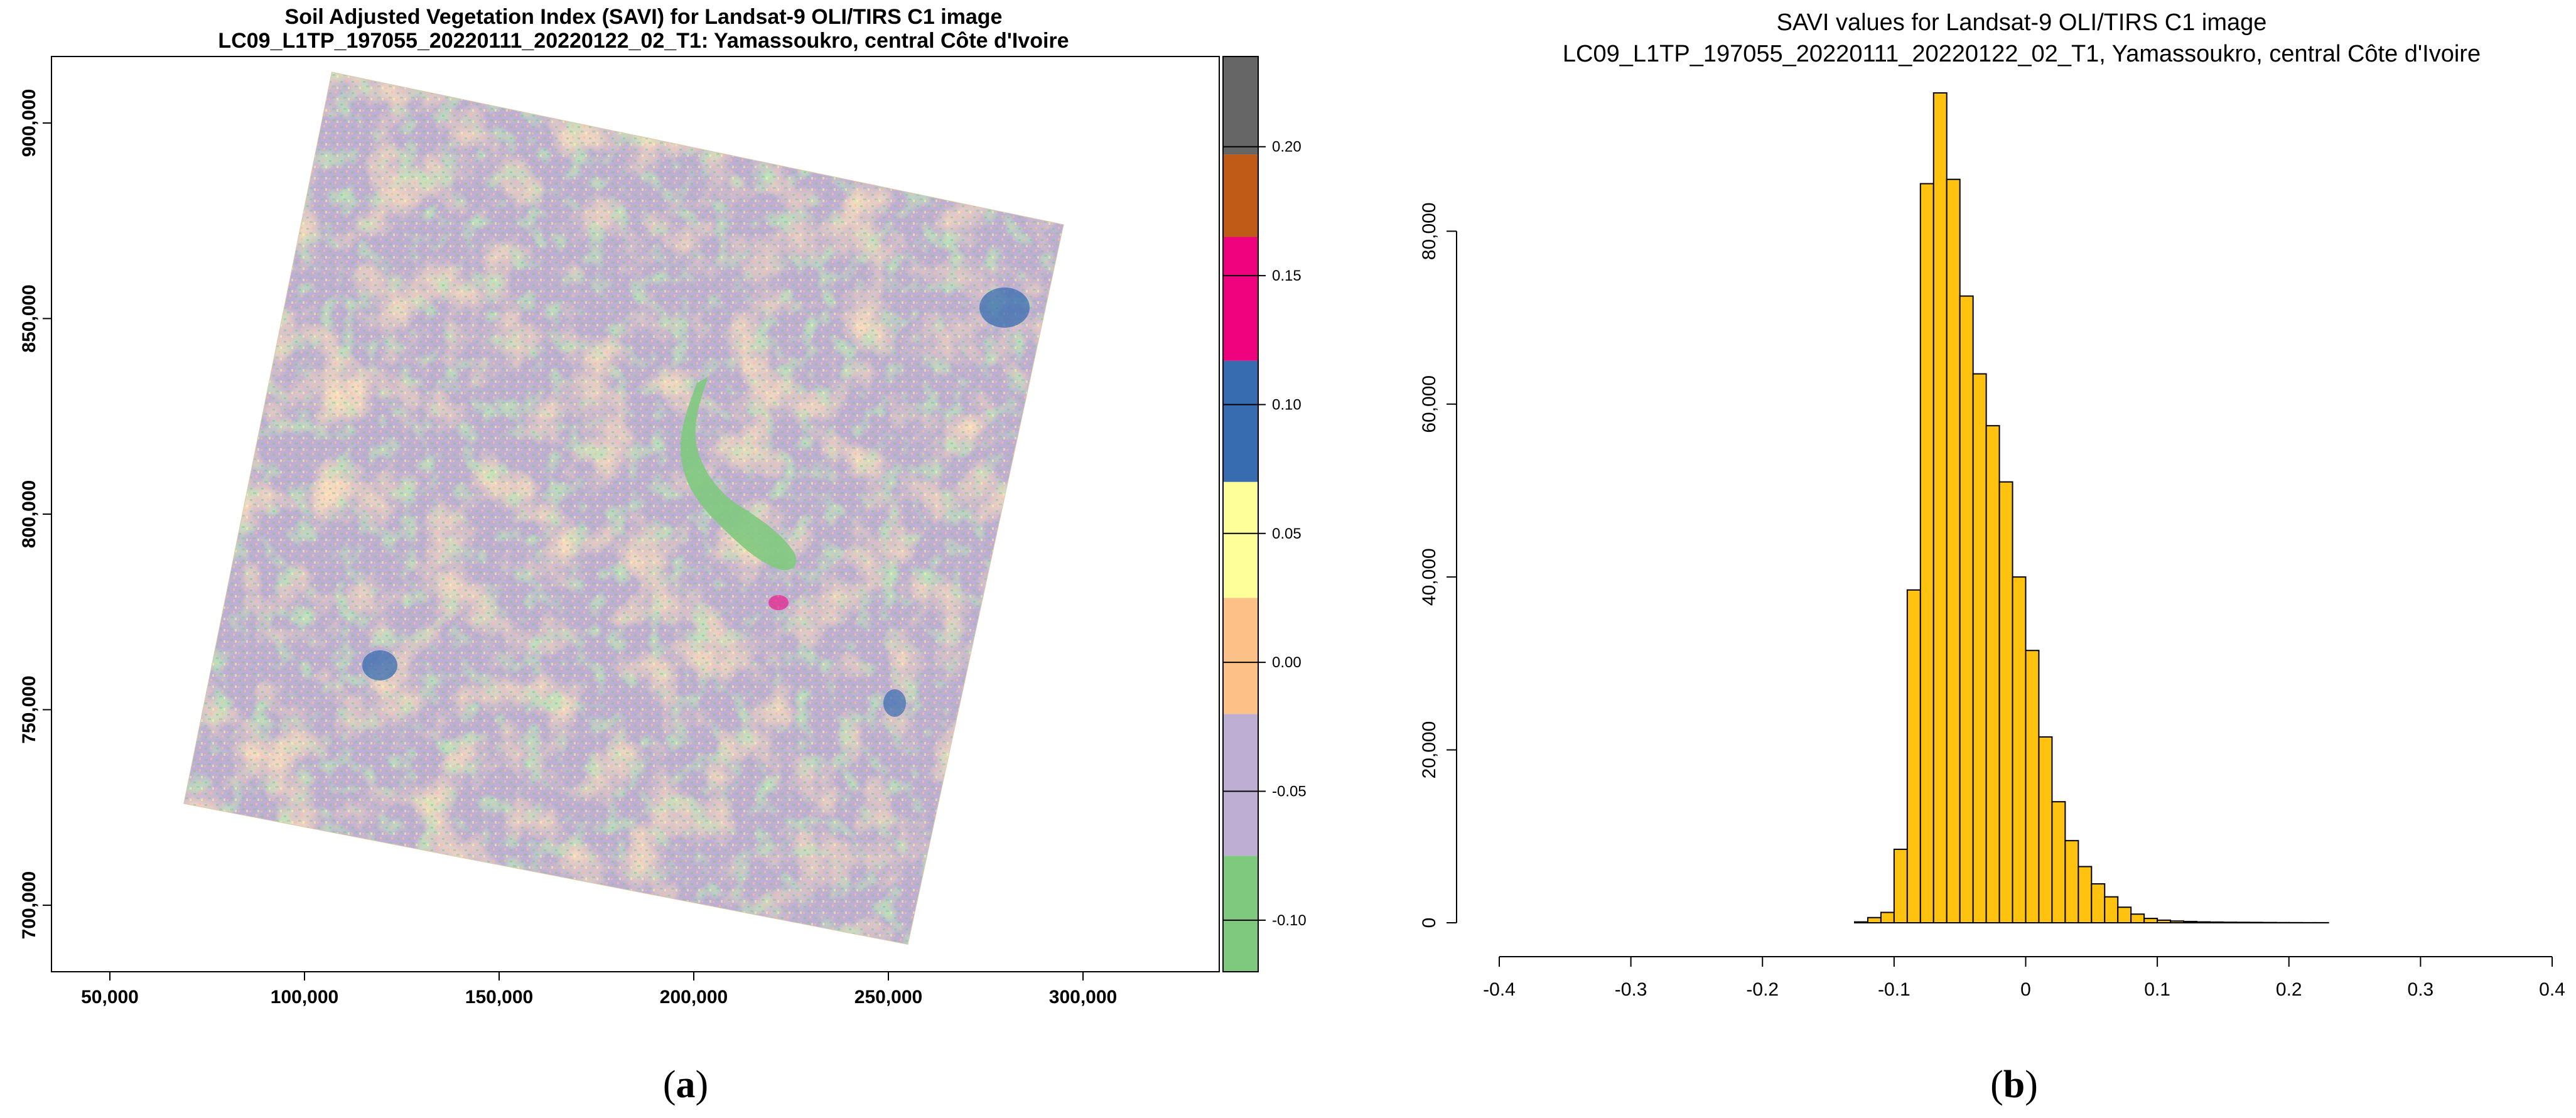 This screenshot has width=2576, height=1118. Describe the element at coordinates (1631, 989) in the screenshot. I see `histogram-x-tick-label: -0.3` at that location.